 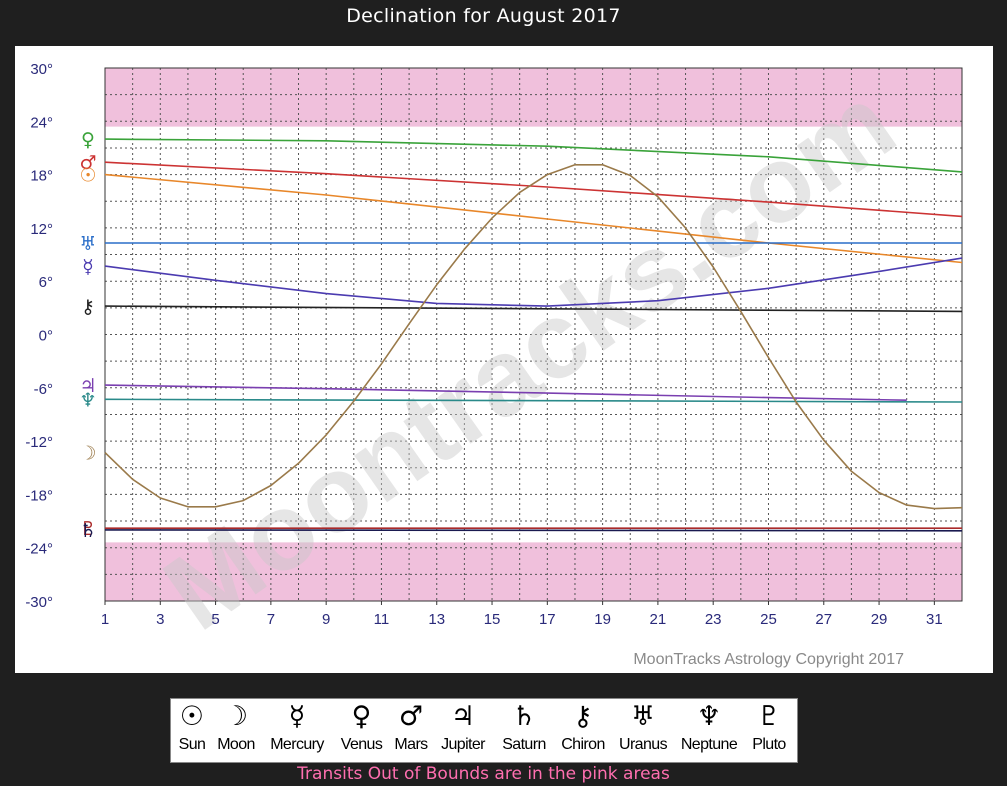 What do you see at coordinates (297, 744) in the screenshot?
I see `legend-label: Mercury` at bounding box center [297, 744].